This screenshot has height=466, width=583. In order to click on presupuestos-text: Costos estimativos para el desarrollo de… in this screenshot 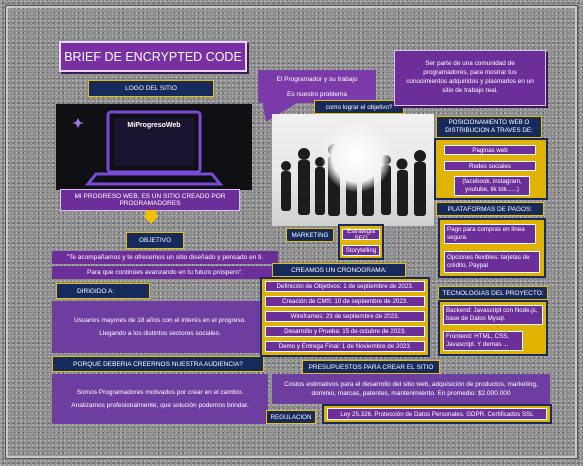, I will do `click(411, 389)`.